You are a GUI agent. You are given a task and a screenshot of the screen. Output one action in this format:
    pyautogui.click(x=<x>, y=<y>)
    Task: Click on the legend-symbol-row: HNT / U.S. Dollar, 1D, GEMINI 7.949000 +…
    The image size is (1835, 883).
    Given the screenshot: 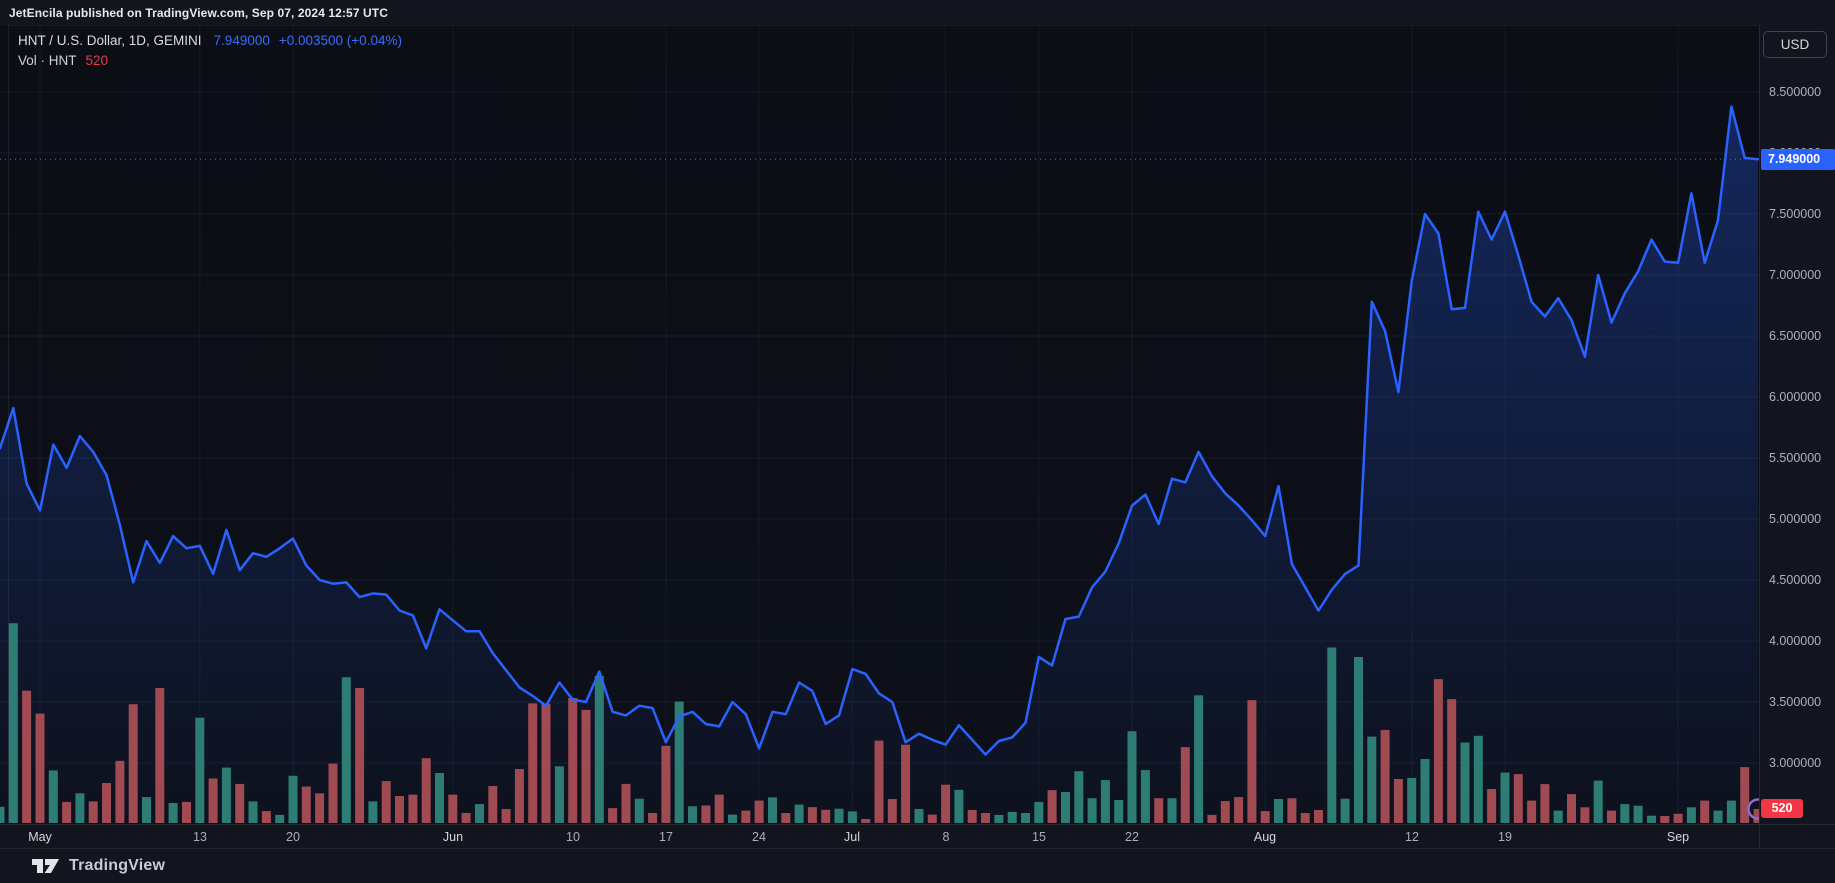 What is the action you would take?
    pyautogui.click(x=210, y=40)
    